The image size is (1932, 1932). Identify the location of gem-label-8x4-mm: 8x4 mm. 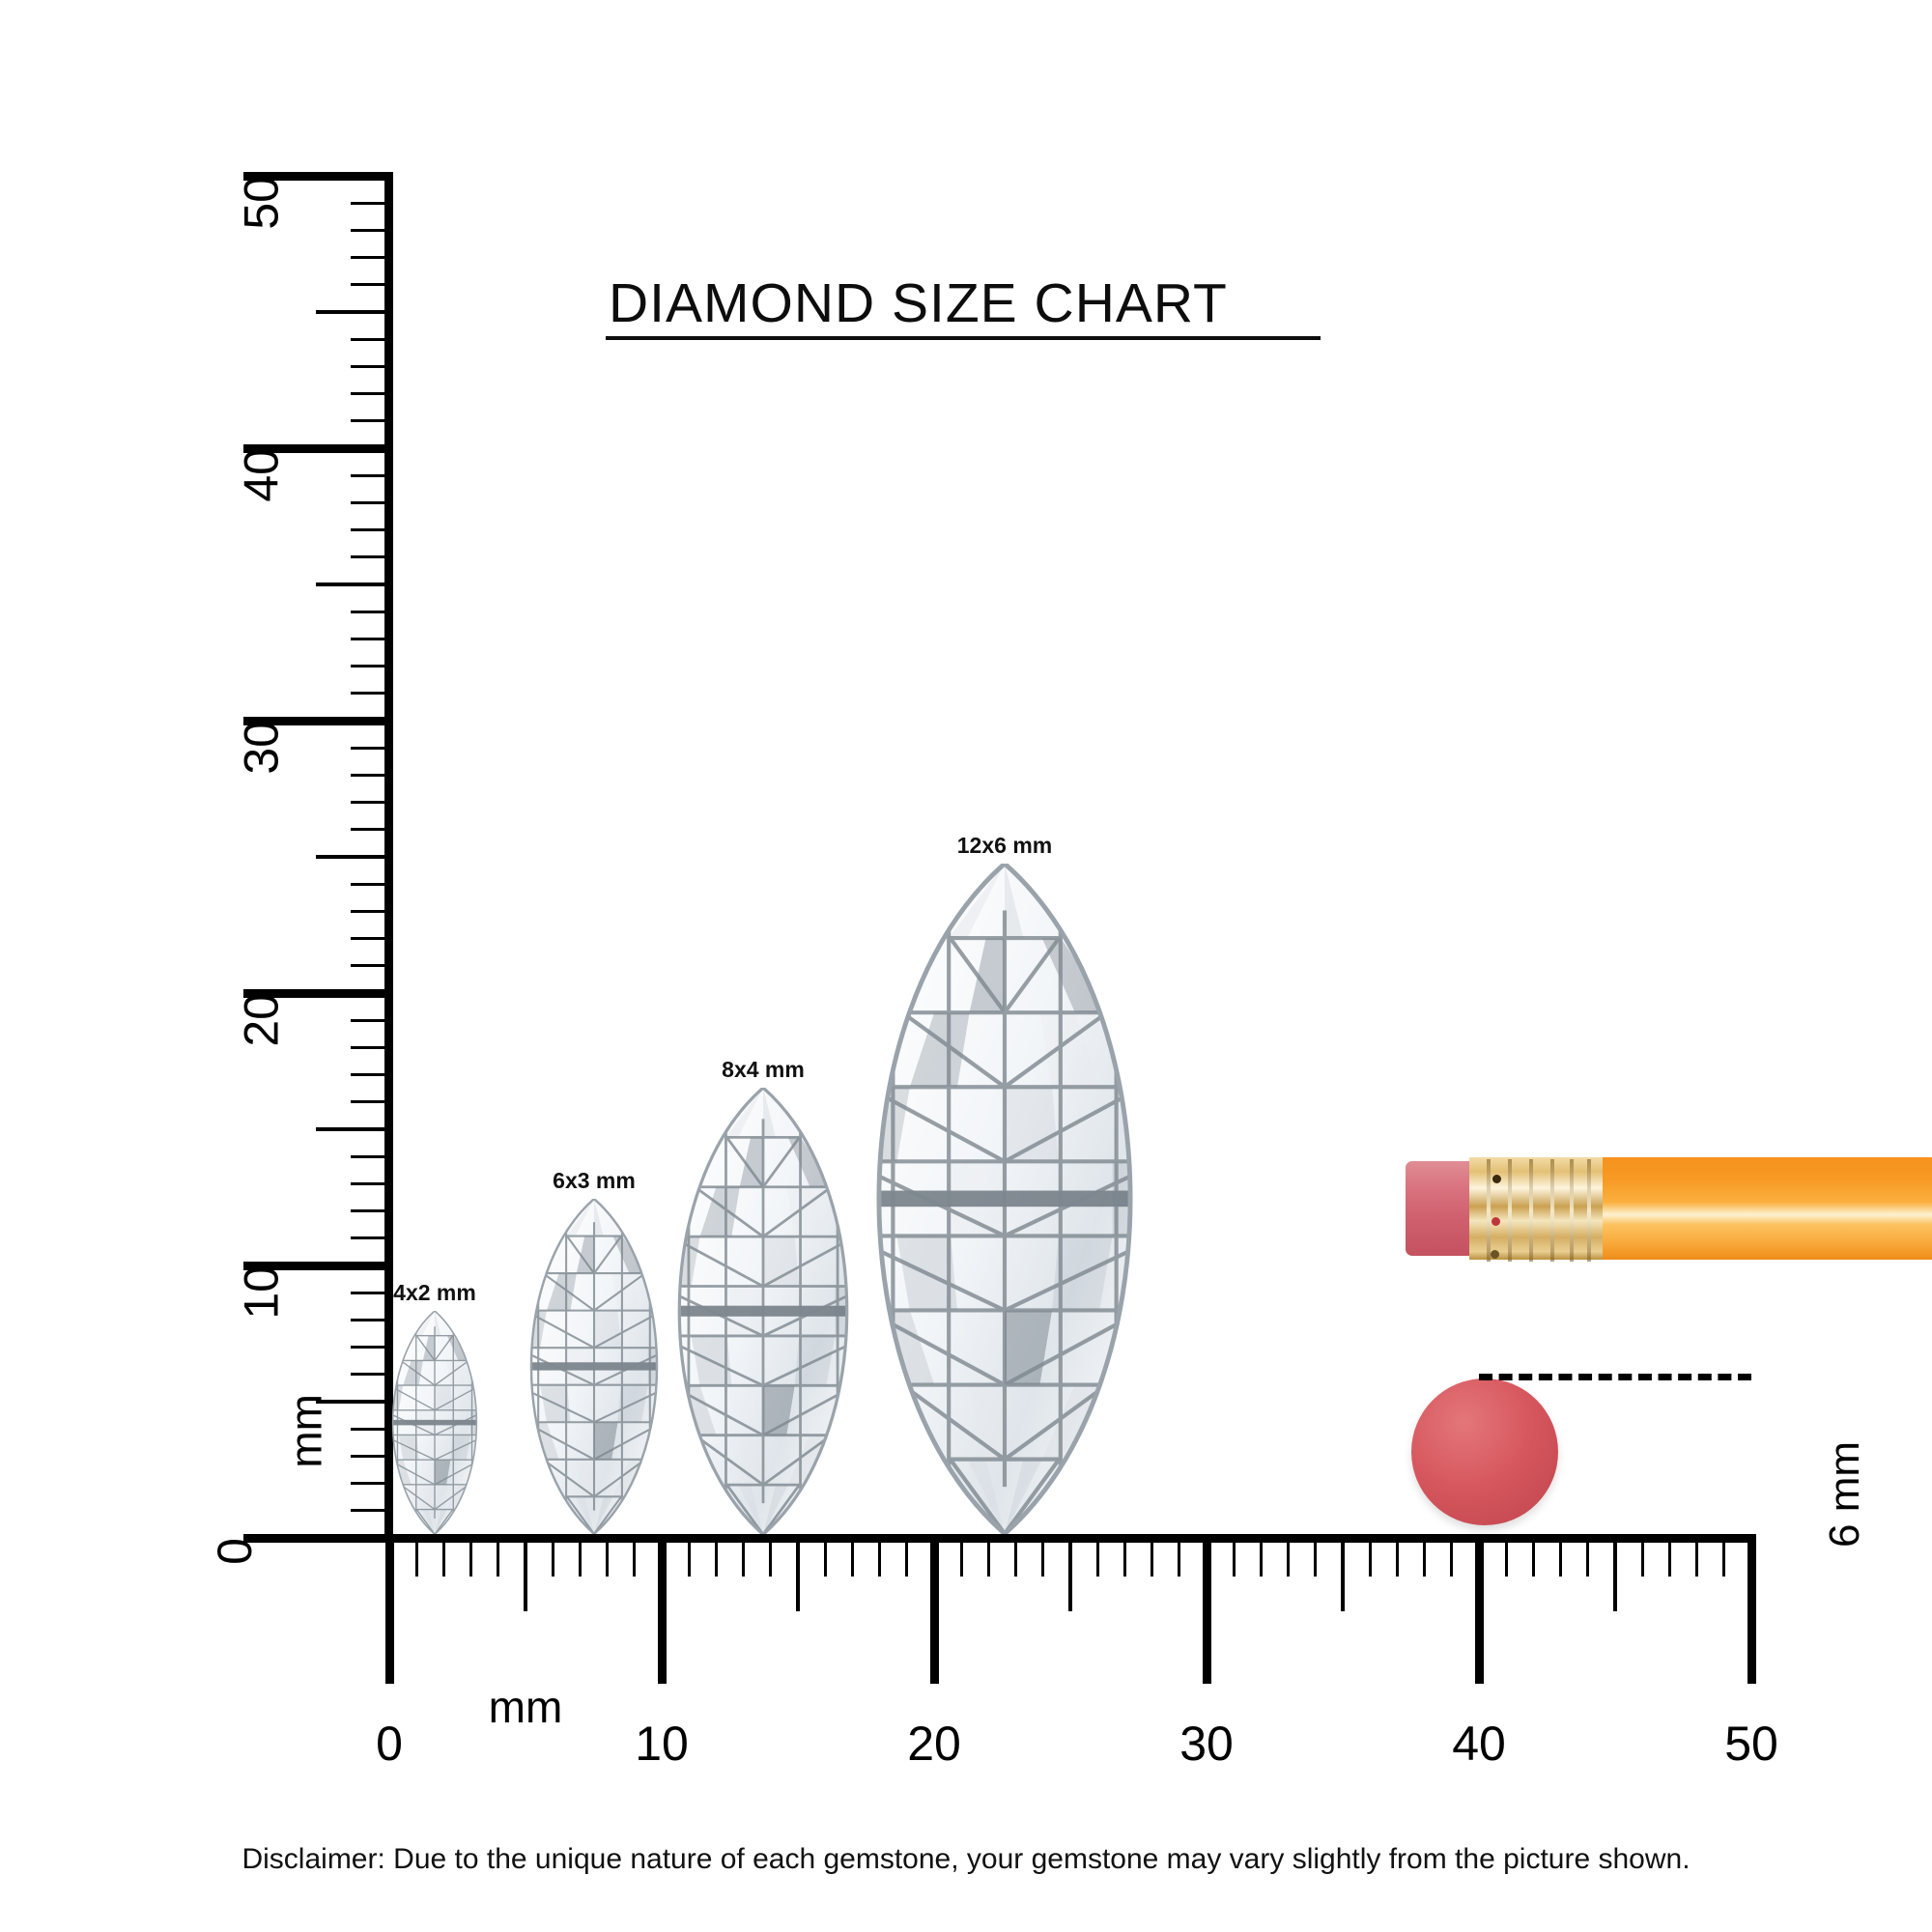
(763, 1069).